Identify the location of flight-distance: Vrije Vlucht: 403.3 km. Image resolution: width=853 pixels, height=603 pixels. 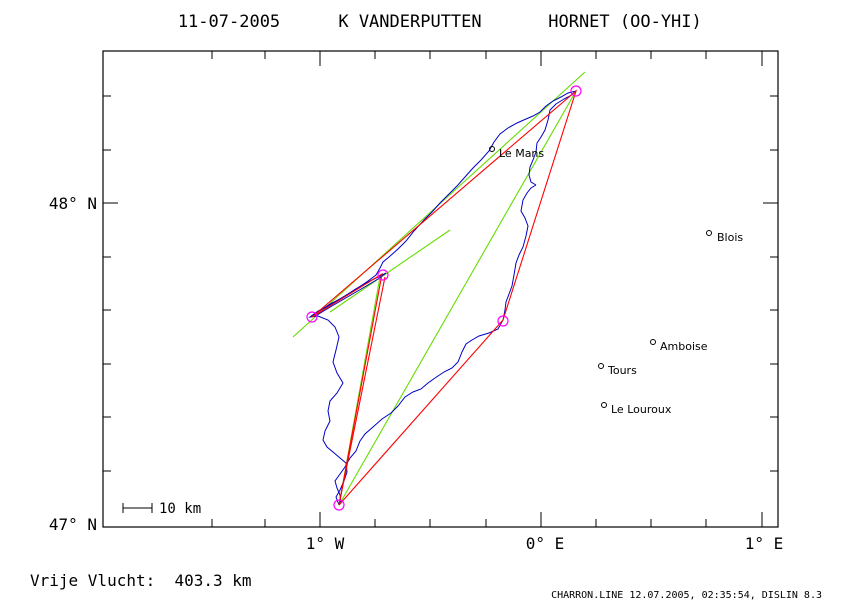
(141, 580).